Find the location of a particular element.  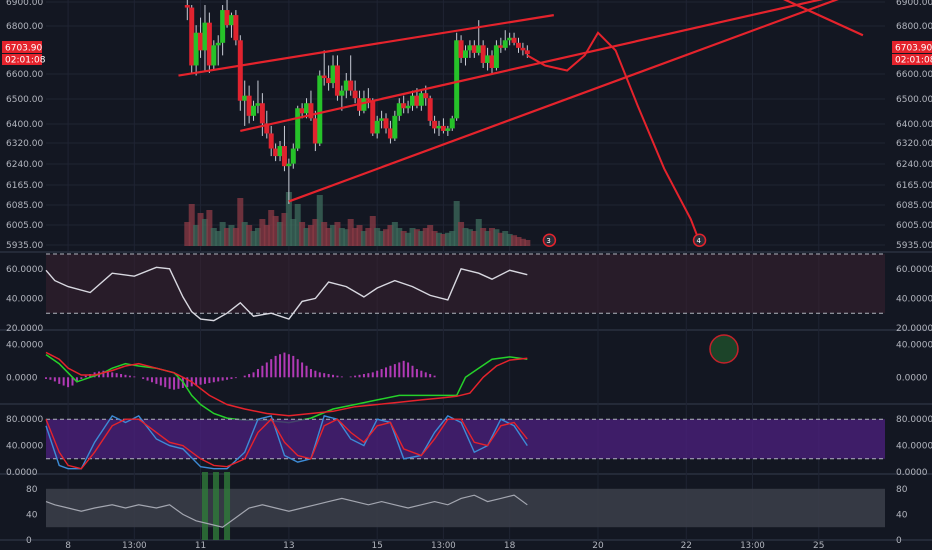

stochastic-tick-label-left: 0.0000 is located at coordinates (22, 473).